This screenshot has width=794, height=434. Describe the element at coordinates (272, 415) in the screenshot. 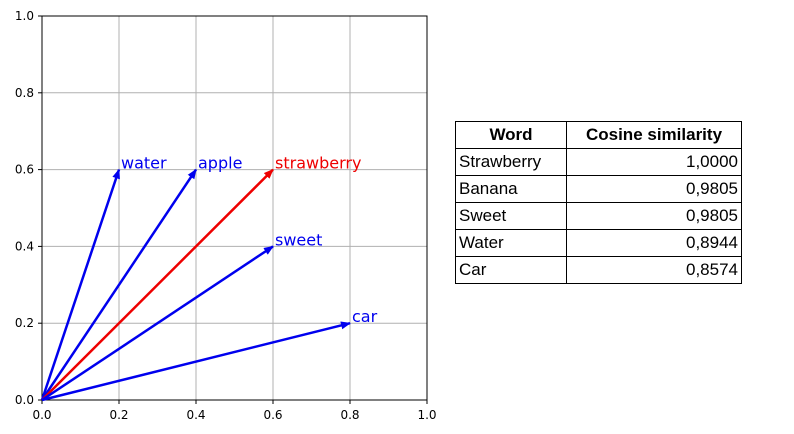

I see `x-tick-label: 0.6` at that location.